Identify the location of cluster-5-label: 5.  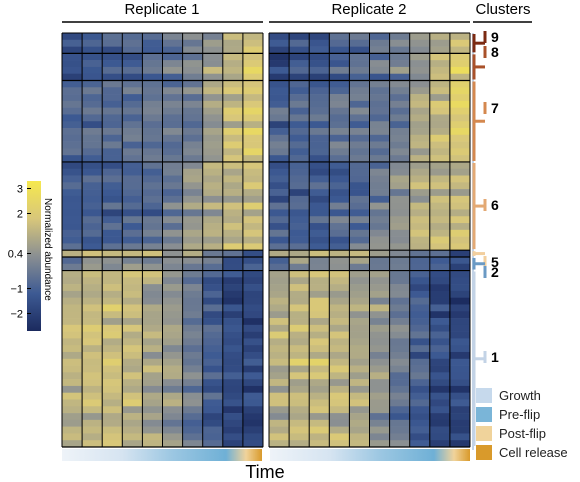
(495, 262).